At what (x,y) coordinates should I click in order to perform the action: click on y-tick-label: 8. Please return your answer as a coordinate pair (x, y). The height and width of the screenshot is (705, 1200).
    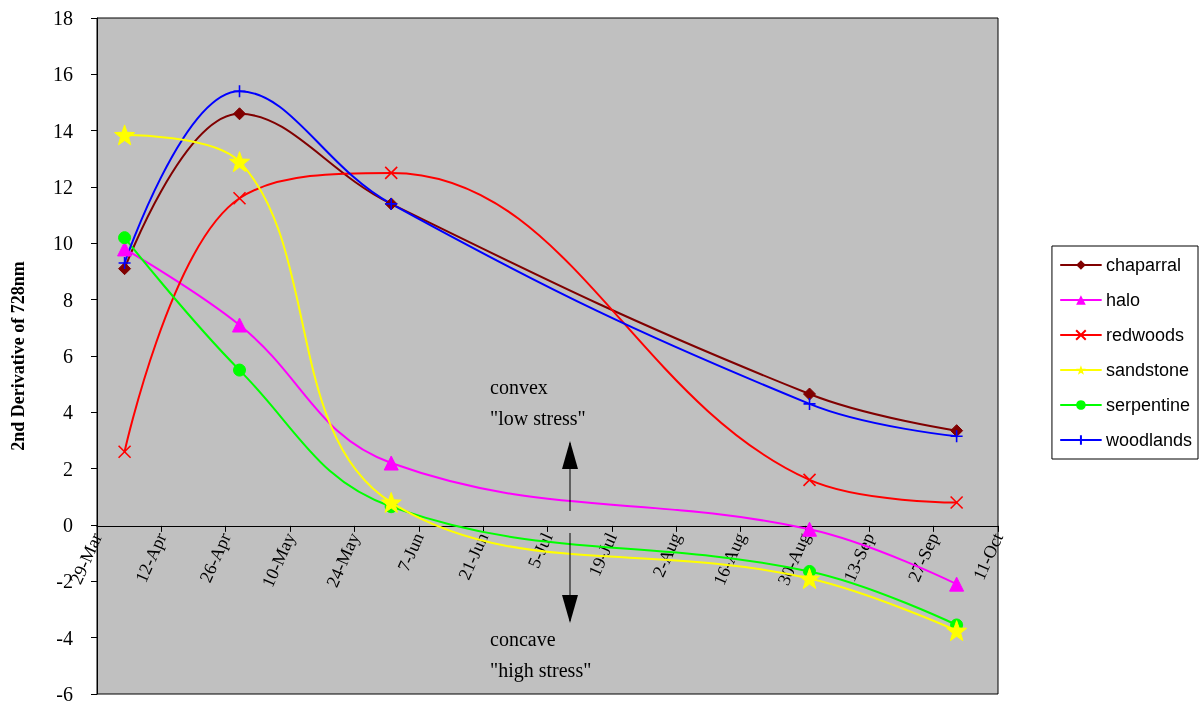
    Looking at the image, I should click on (68, 299).